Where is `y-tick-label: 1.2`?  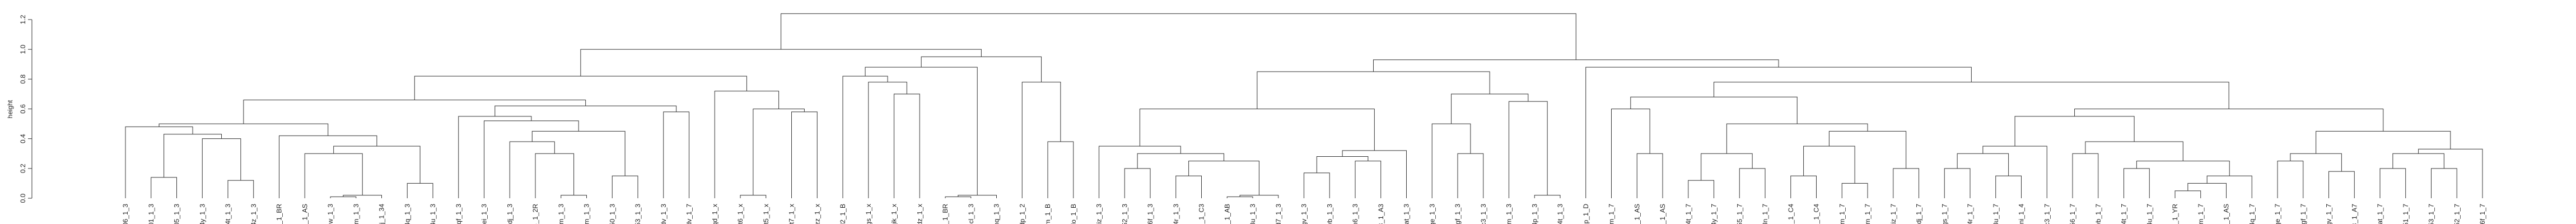
y-tick-label: 1.2 is located at coordinates (23, 20).